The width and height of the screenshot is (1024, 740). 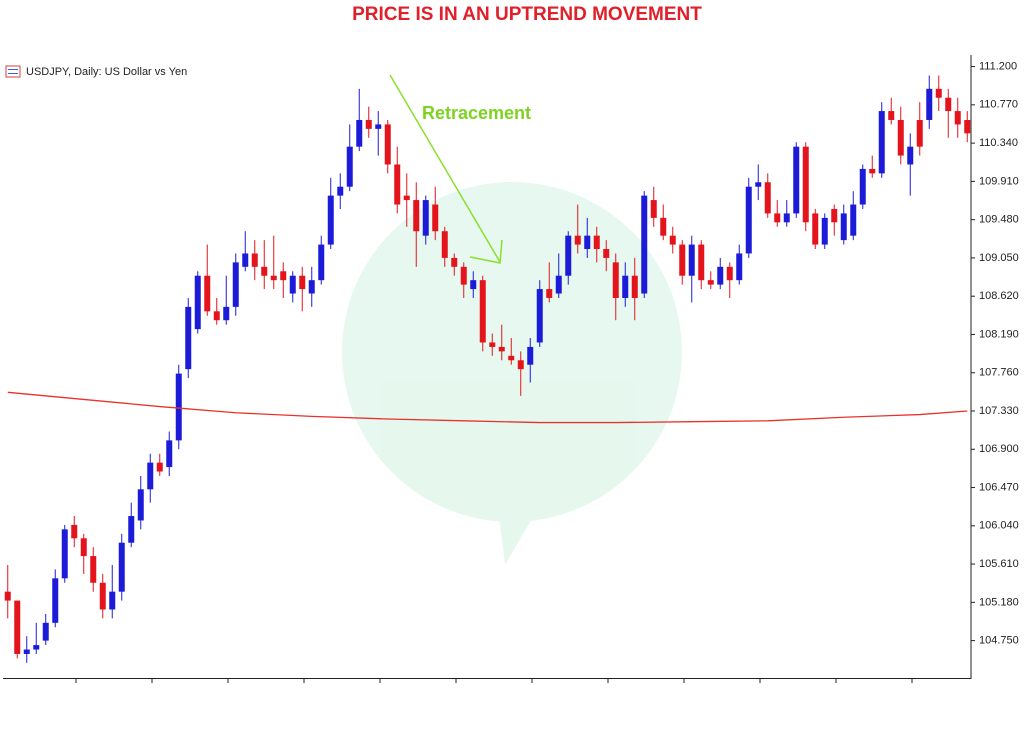 What do you see at coordinates (527, 14) in the screenshot?
I see `chart-title: PRICE IS IN AN UPTREND MOVEMENT` at bounding box center [527, 14].